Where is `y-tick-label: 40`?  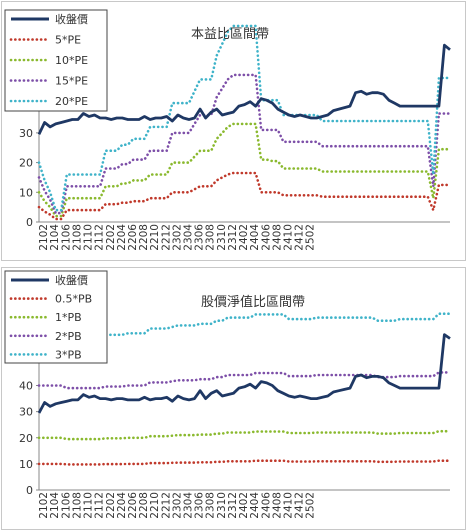 y-tick-label: 40 is located at coordinates (26, 386).